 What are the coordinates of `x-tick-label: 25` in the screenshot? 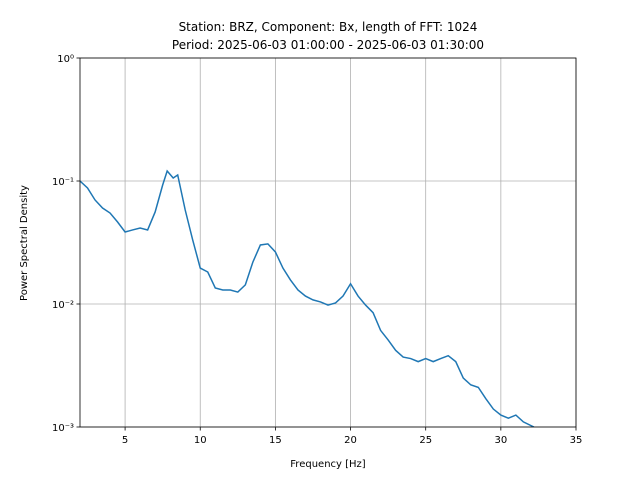 It's located at (425, 440).